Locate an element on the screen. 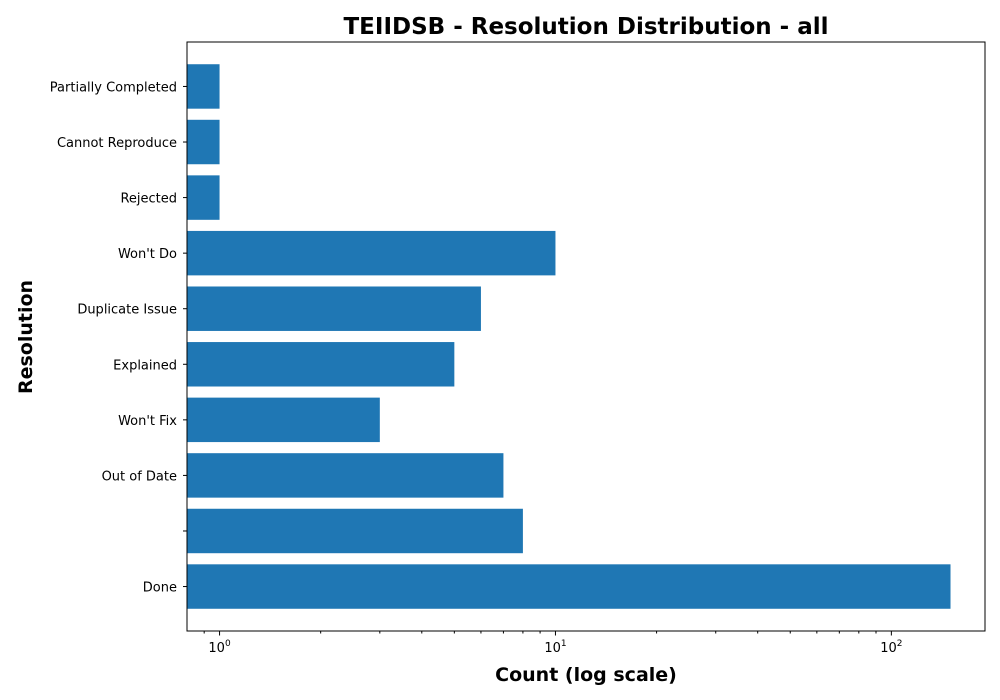  y-tick-label: Explained is located at coordinates (145, 365).